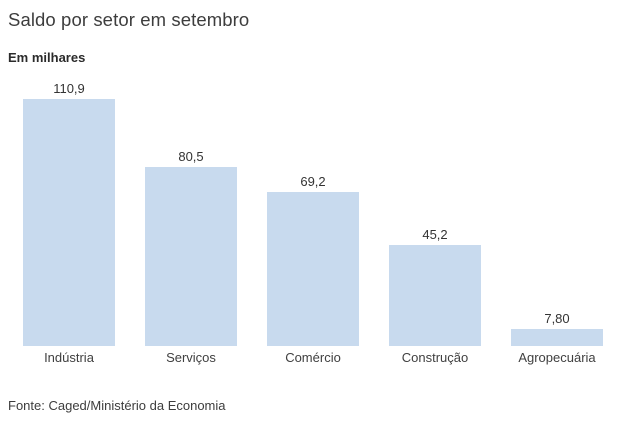 The width and height of the screenshot is (618, 422). What do you see at coordinates (557, 357) in the screenshot?
I see `category-label: Agropecuária` at bounding box center [557, 357].